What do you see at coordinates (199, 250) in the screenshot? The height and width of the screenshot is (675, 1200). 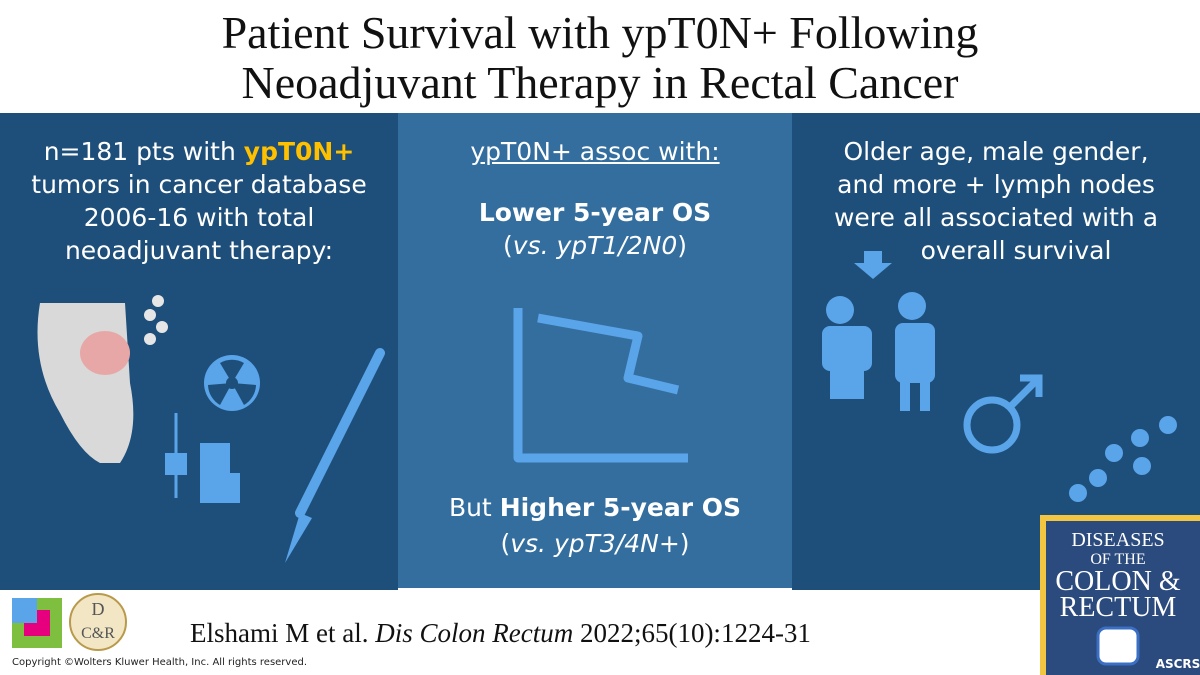 I see `text-line: neoadjuvant therapy:` at bounding box center [199, 250].